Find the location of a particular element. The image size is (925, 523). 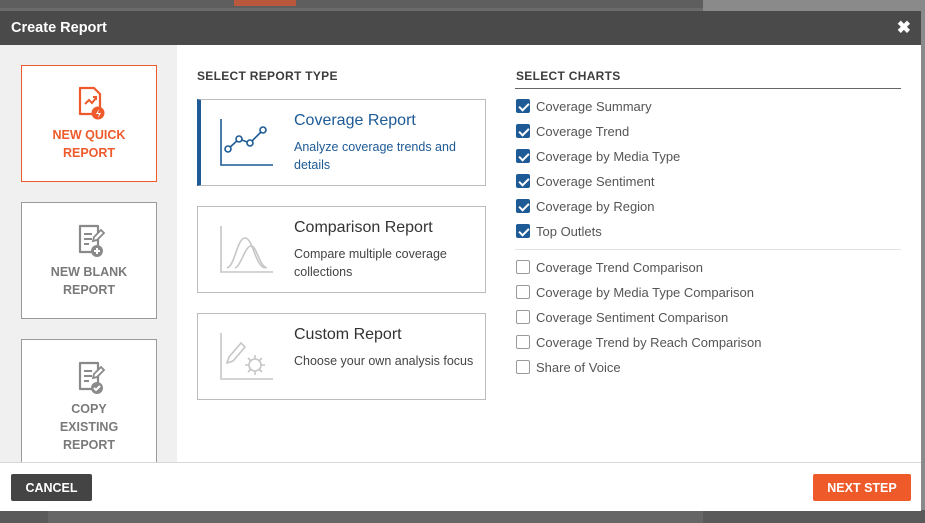

dialog-footer: CANCEL NEXT STEP is located at coordinates (460, 486).